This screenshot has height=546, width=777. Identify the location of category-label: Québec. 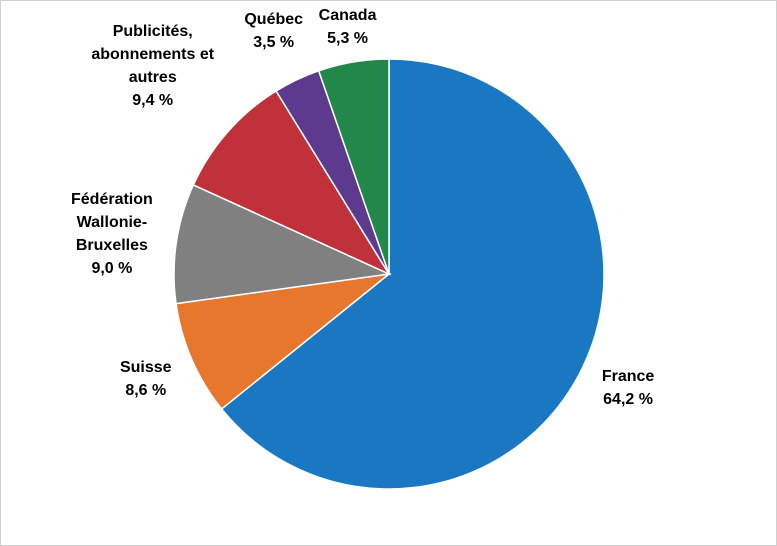
(274, 19).